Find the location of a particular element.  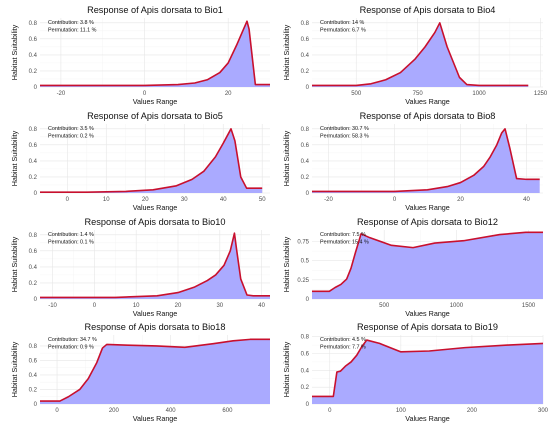

permutation-label: Permutation: 7.7 % is located at coordinates (343, 348).